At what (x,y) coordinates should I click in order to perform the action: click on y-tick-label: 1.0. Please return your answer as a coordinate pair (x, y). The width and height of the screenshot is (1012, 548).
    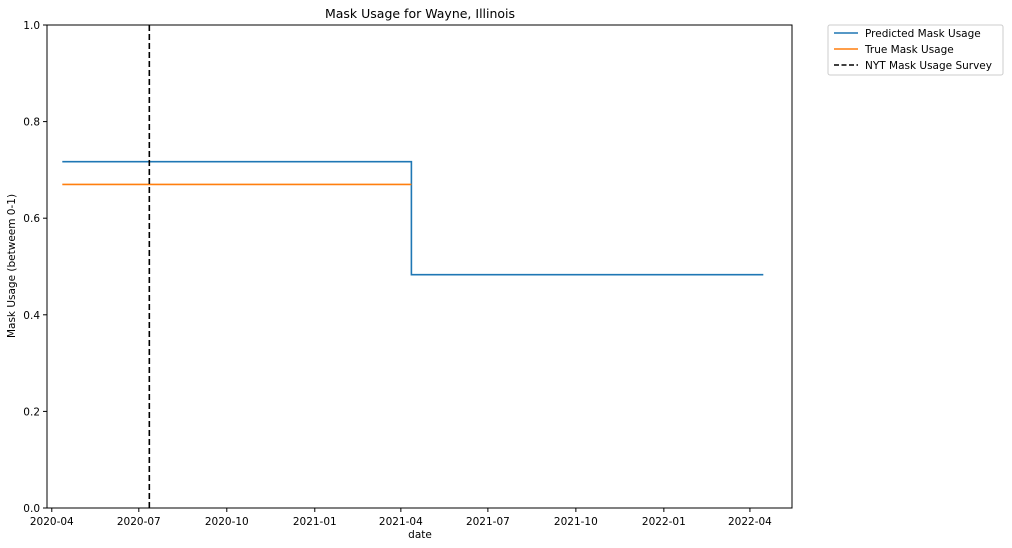
    Looking at the image, I should click on (31, 26).